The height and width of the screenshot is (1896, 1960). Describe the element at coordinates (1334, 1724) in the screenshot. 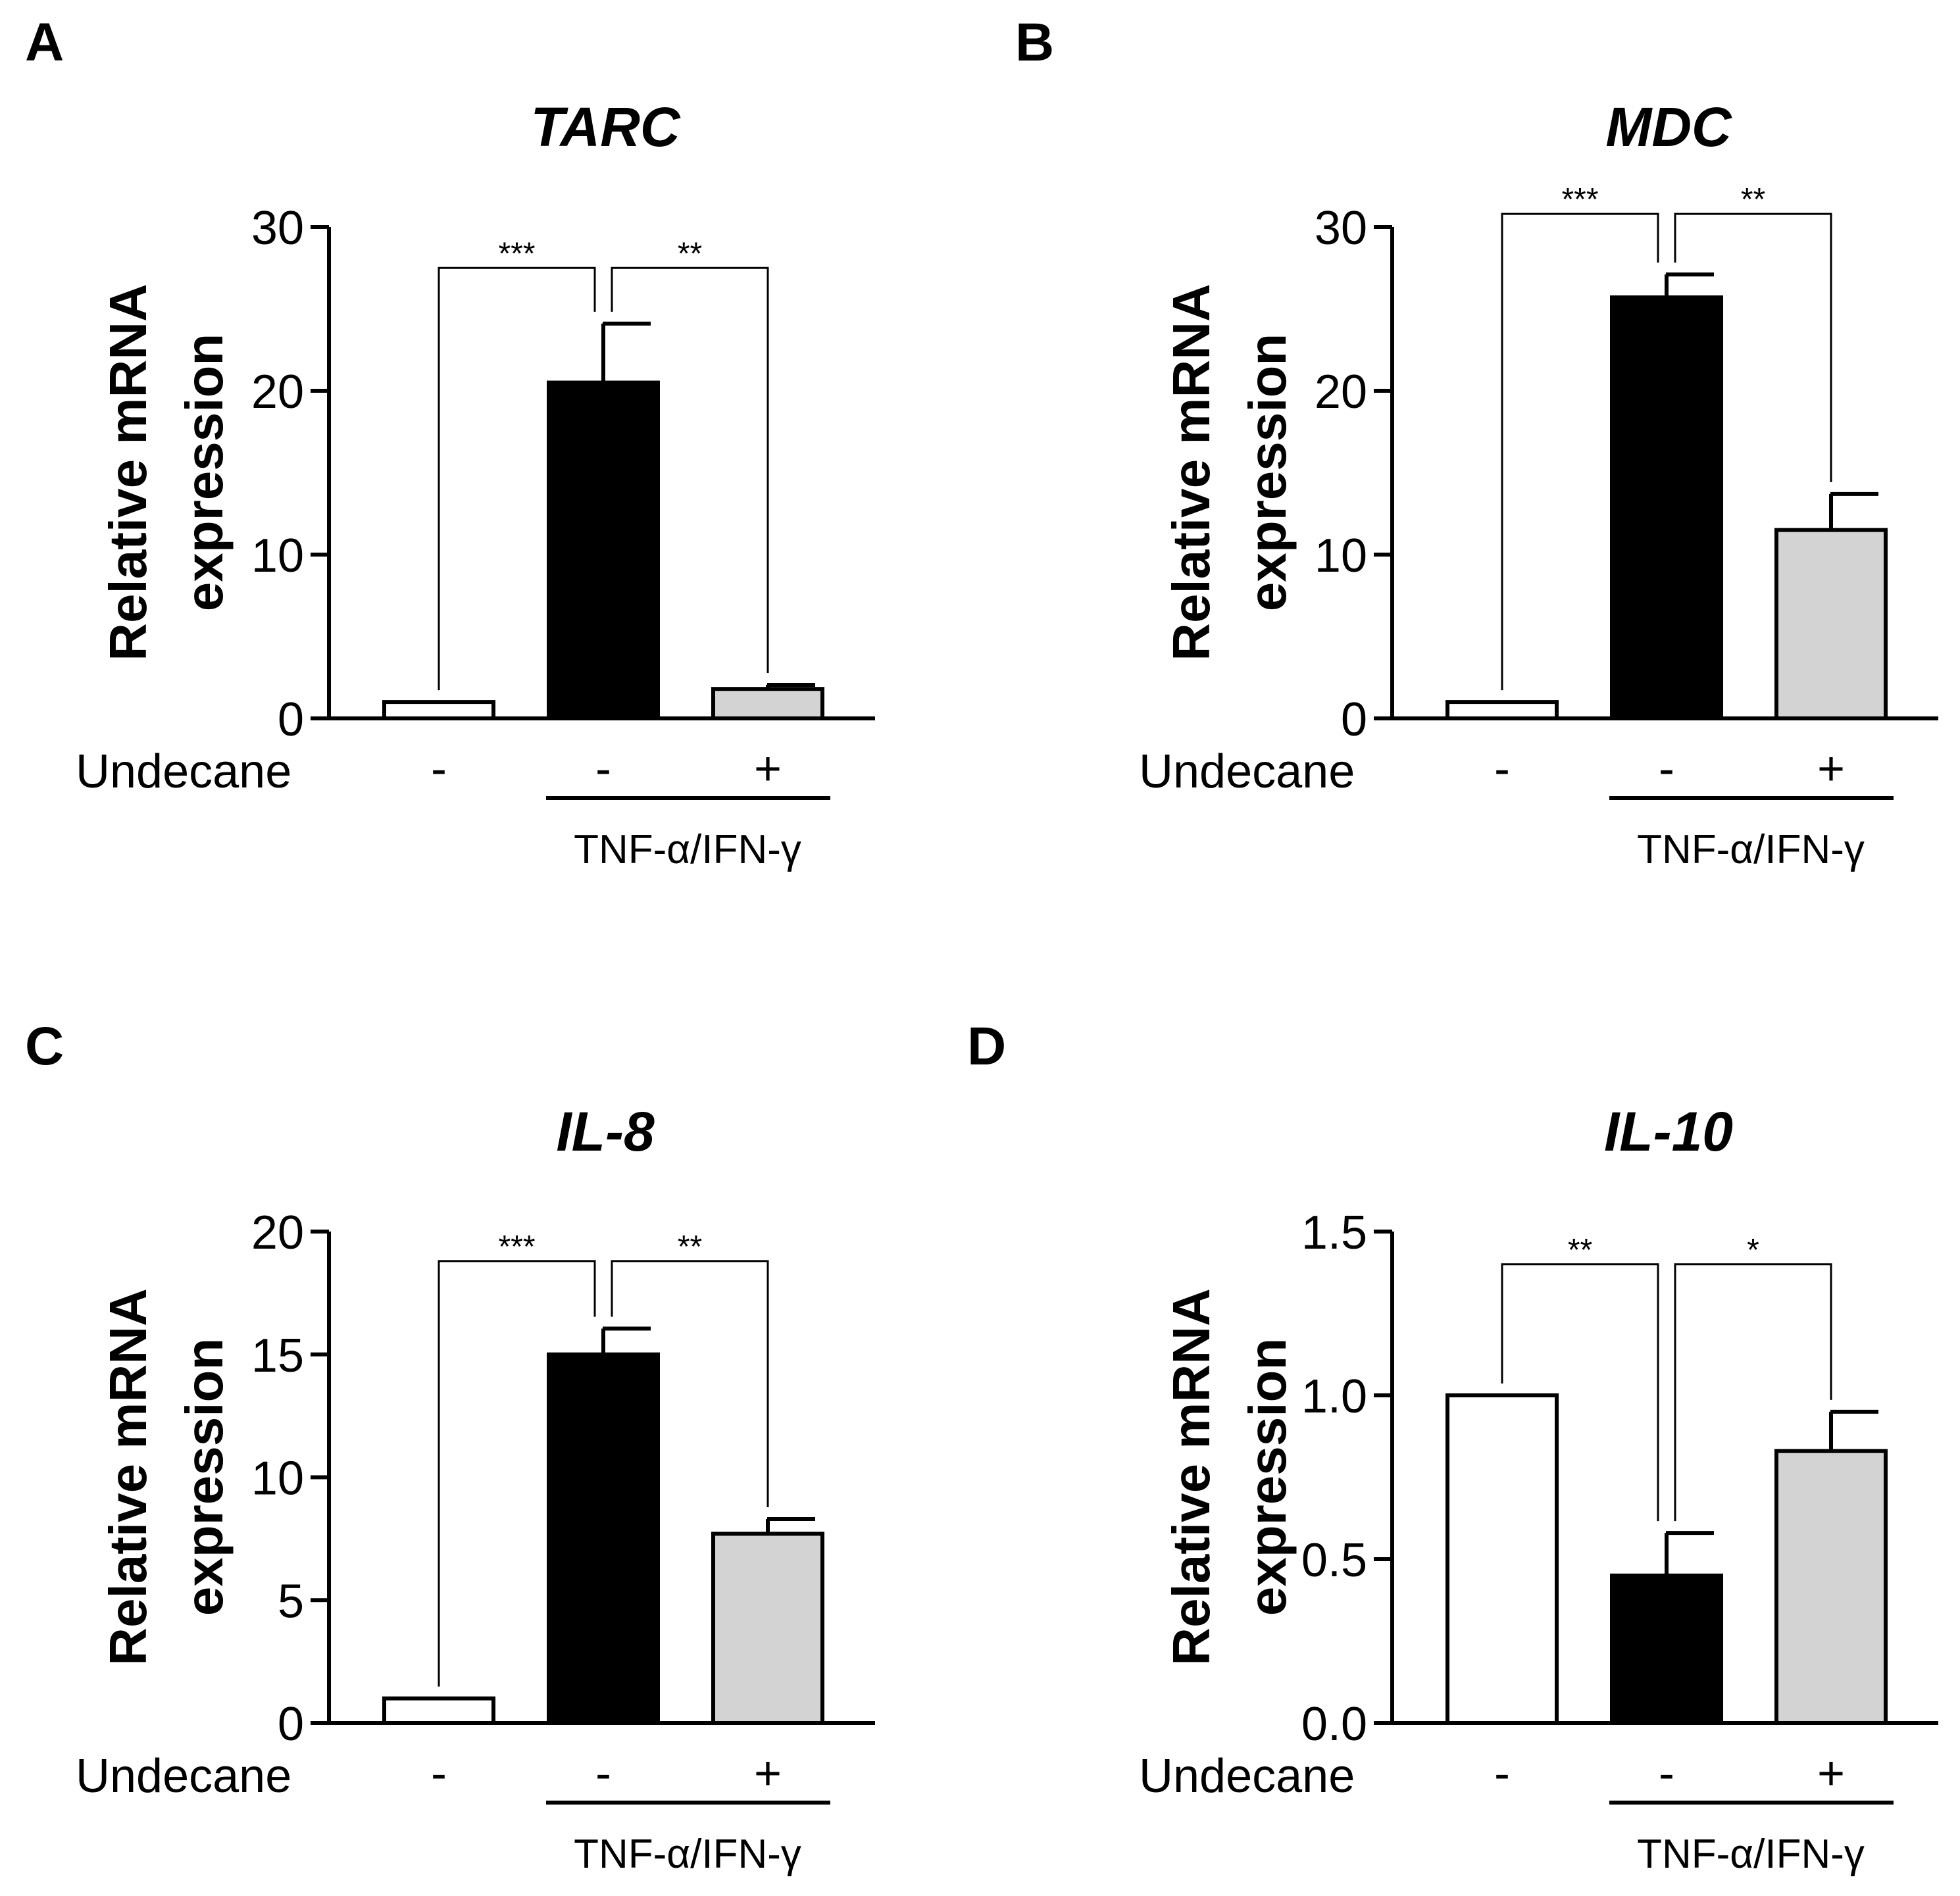

I see `y-tick-label: 0.0` at that location.